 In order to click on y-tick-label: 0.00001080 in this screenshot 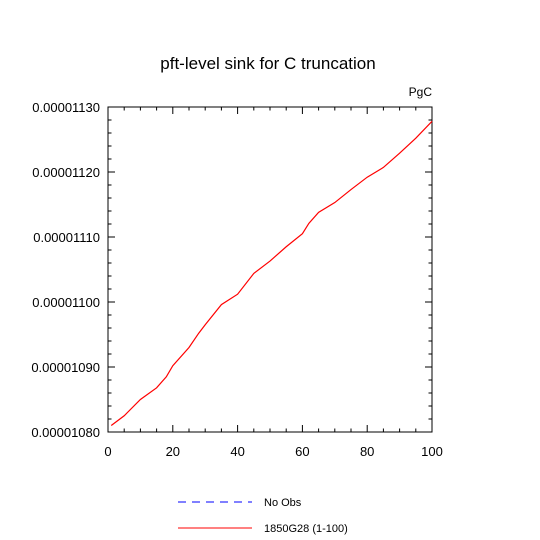, I will do `click(65, 432)`.